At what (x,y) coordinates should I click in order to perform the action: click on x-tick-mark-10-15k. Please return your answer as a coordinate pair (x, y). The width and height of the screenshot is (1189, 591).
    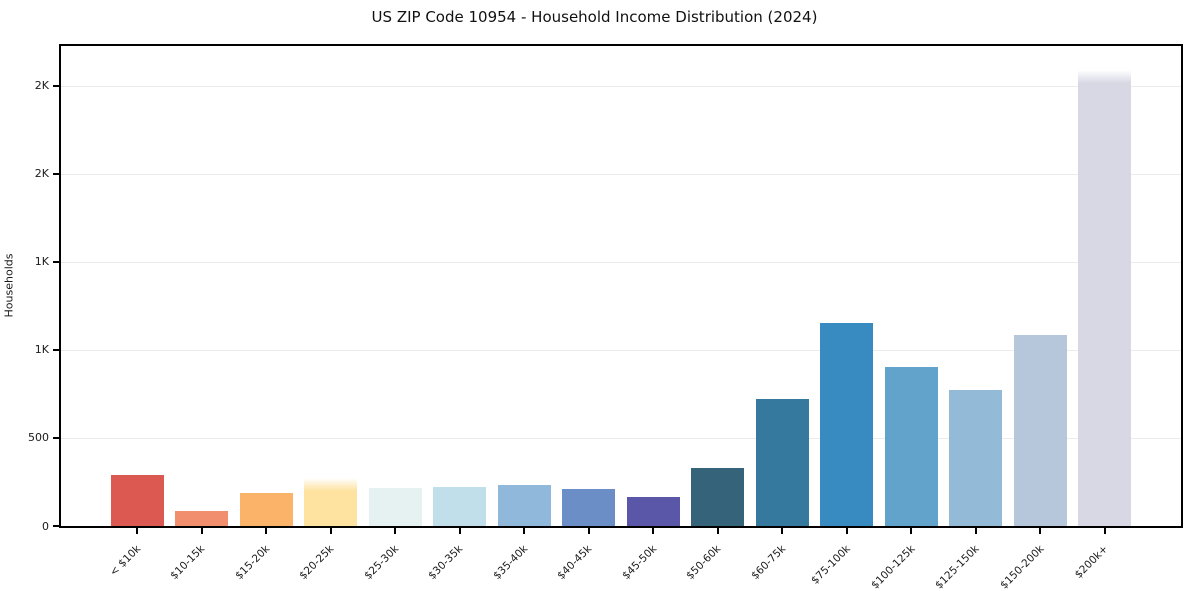
    Looking at the image, I should click on (201, 531).